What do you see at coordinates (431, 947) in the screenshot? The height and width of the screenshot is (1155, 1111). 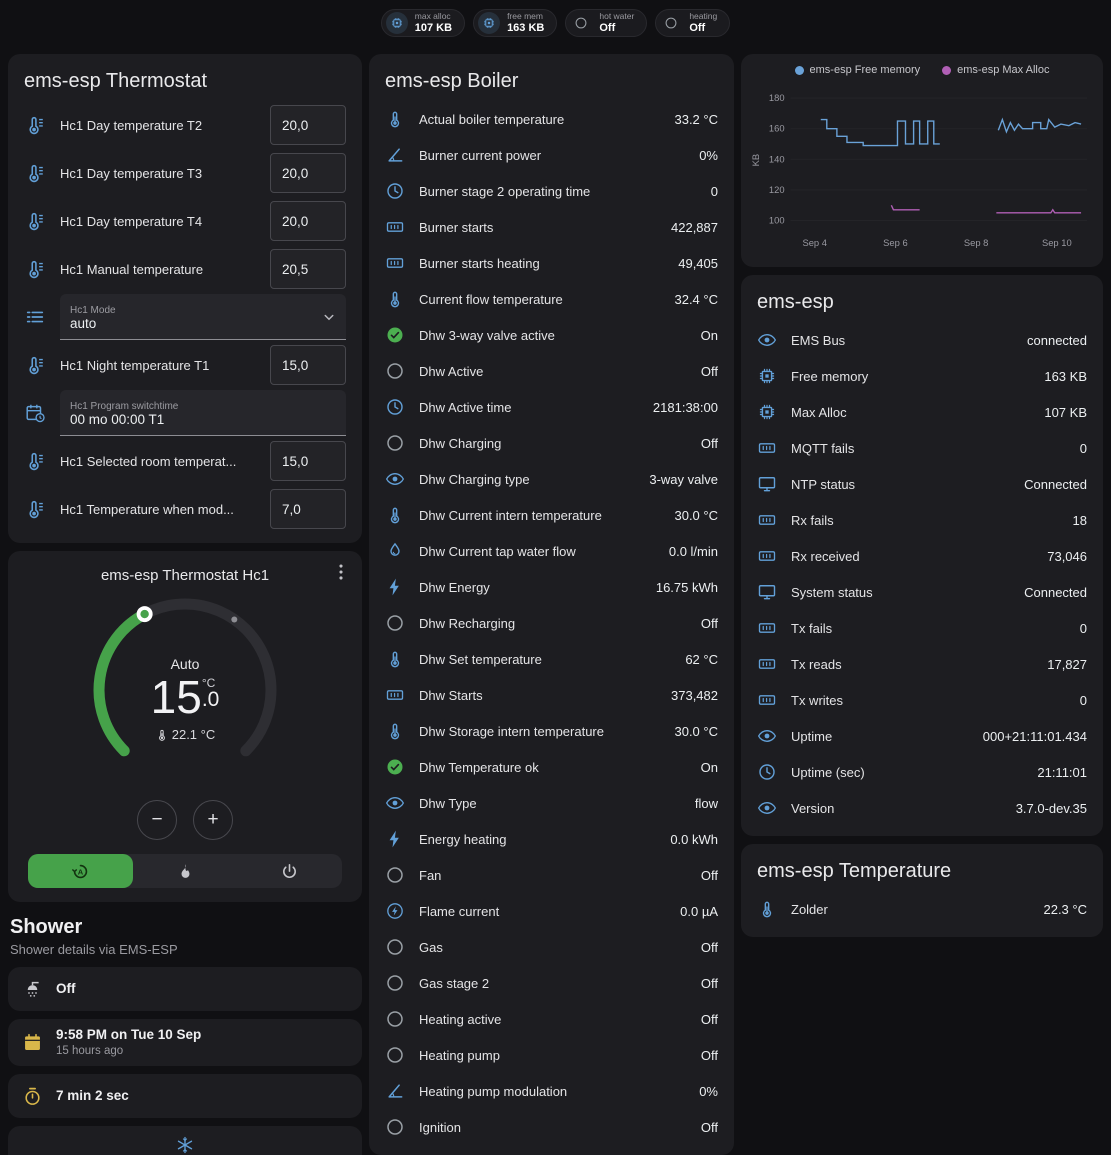 I see `entity-label: Gas` at bounding box center [431, 947].